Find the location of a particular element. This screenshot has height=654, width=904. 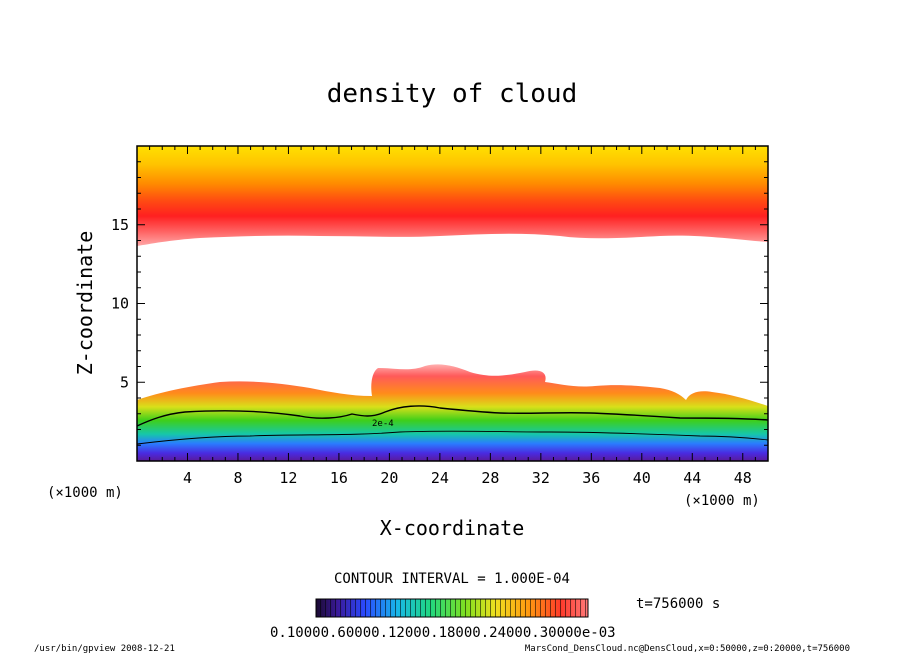

contour-interval: CONTOUR INTERVAL = 1.000E-04 is located at coordinates (452, 579).